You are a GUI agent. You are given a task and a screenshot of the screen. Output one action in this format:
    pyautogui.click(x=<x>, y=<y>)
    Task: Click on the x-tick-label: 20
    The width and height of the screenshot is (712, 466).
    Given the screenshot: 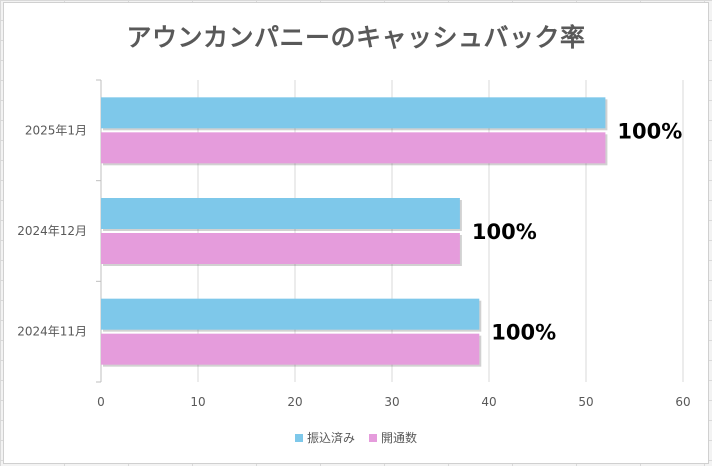 What is the action you would take?
    pyautogui.click(x=294, y=402)
    